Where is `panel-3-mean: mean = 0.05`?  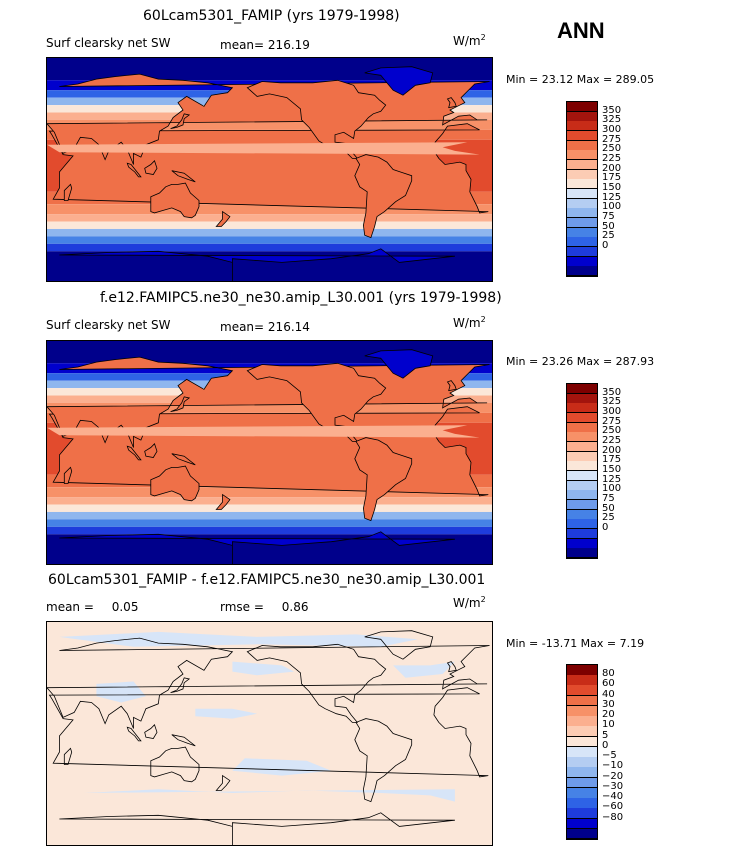
panel-3-mean: mean = 0.05 is located at coordinates (92, 607).